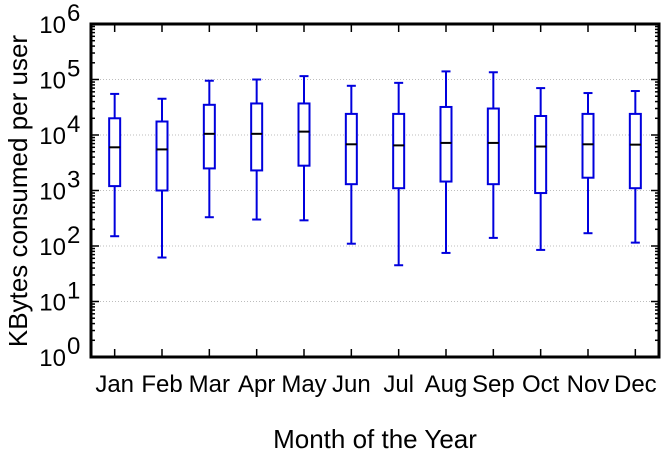 The width and height of the screenshot is (664, 456). Describe the element at coordinates (73, 291) in the screenshot. I see `y-tick-exponent: 1` at that location.